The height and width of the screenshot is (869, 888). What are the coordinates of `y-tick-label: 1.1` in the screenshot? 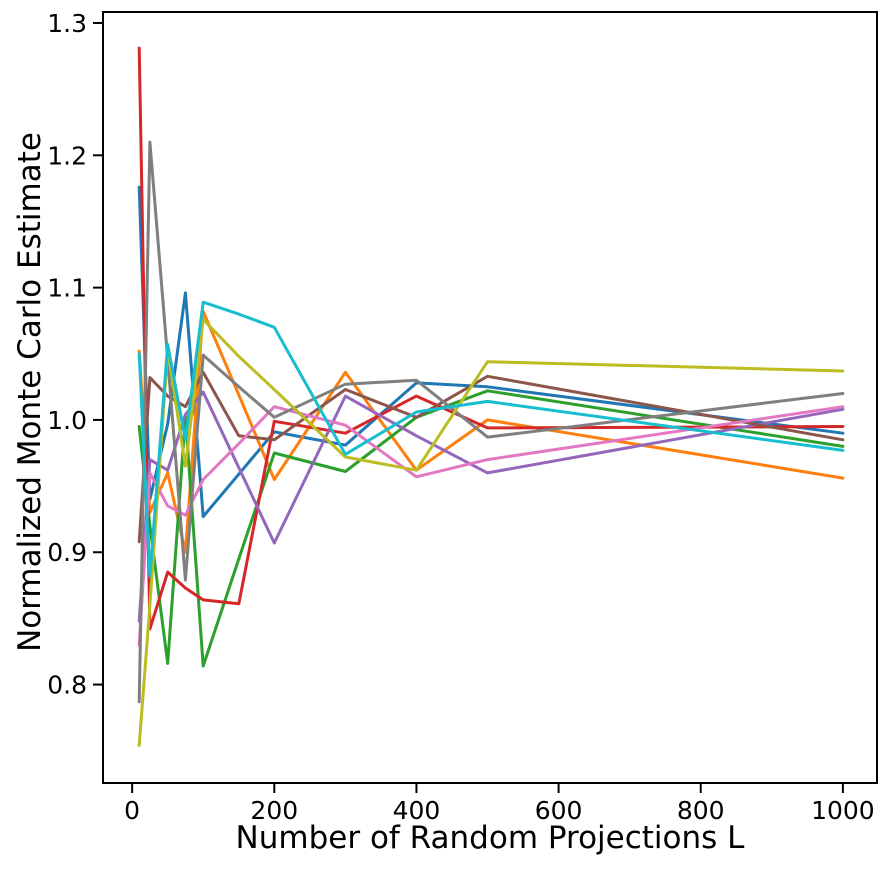 It's located at (67, 288).